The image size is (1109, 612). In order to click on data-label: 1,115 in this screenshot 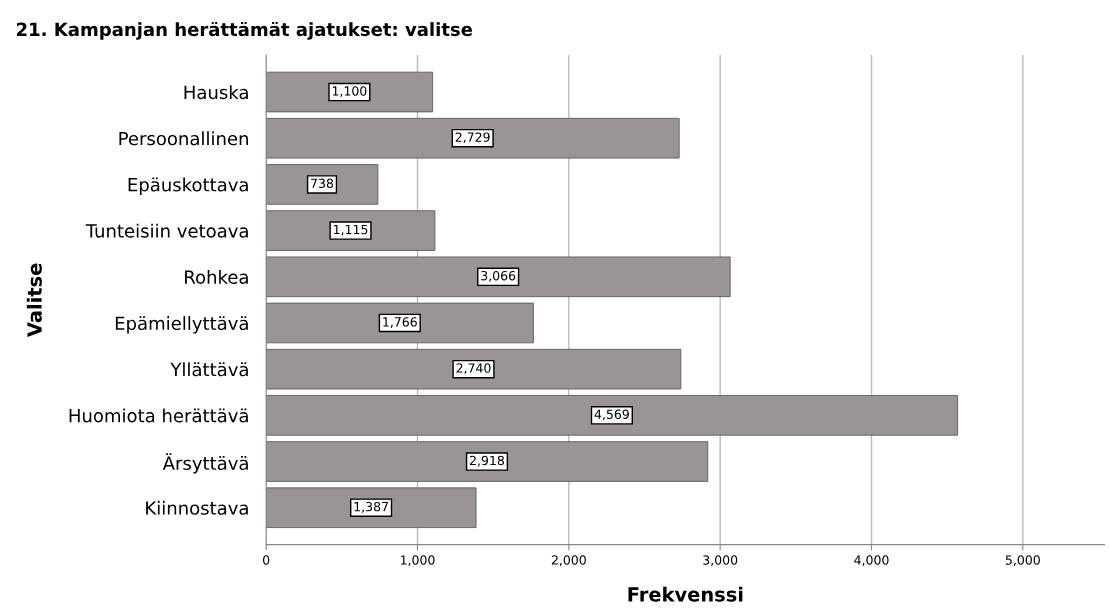, I will do `click(351, 230)`.